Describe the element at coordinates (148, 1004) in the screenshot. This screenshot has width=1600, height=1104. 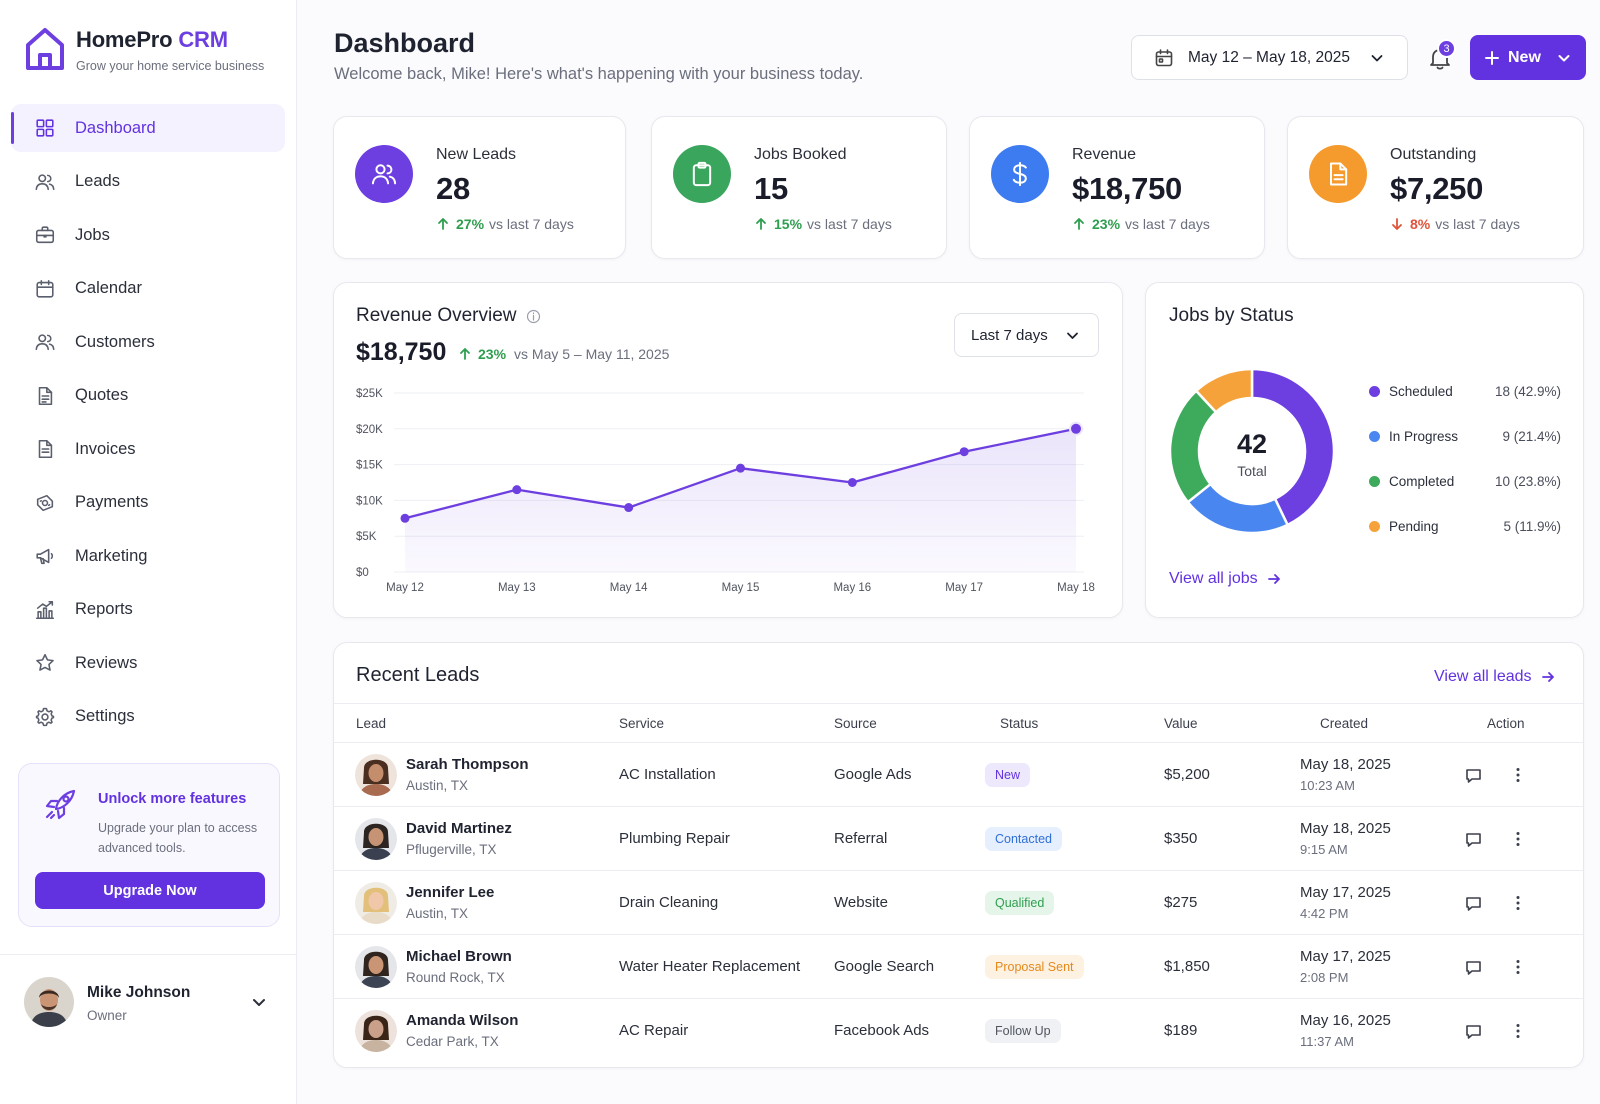
I see `user-profile: Mike Johnson Owner` at that location.